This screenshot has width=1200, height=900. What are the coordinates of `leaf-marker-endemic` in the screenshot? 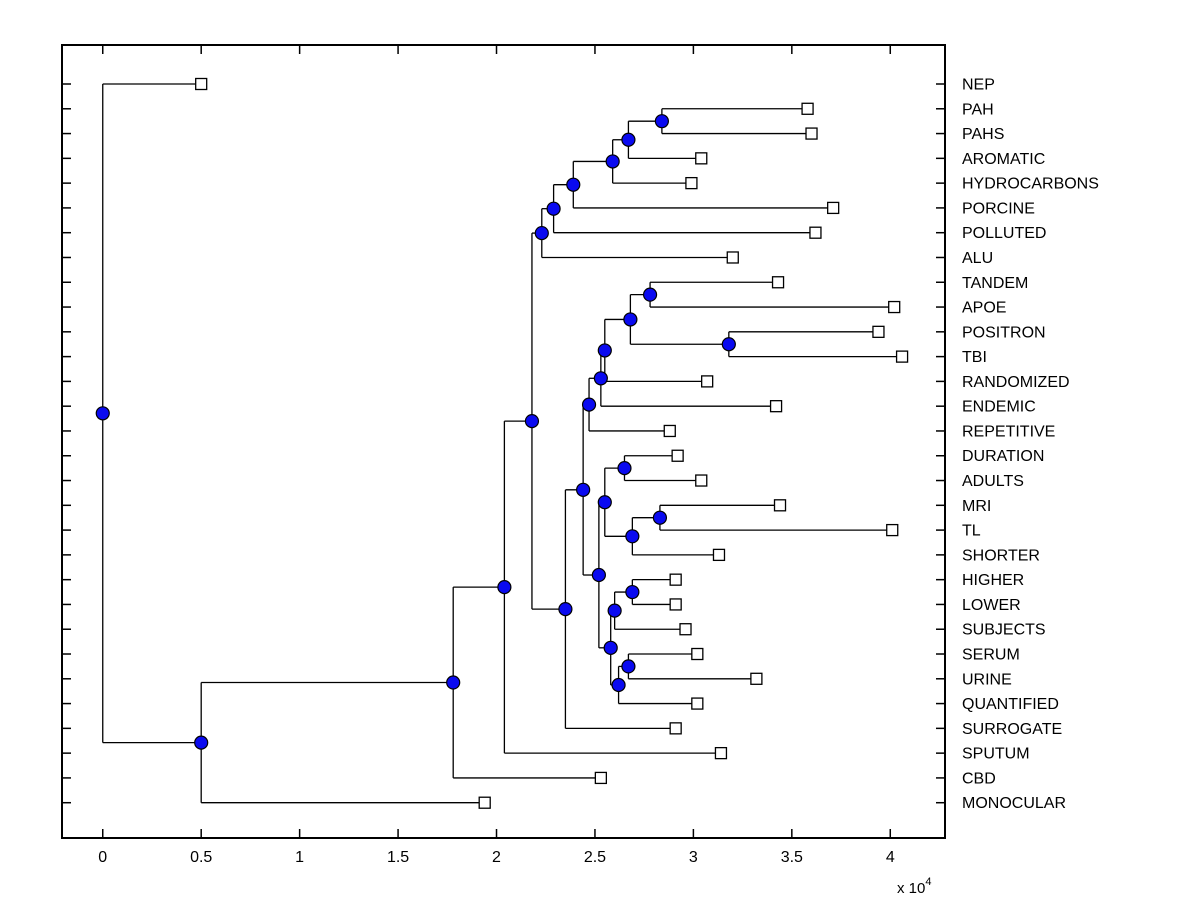 It's located at (776, 406).